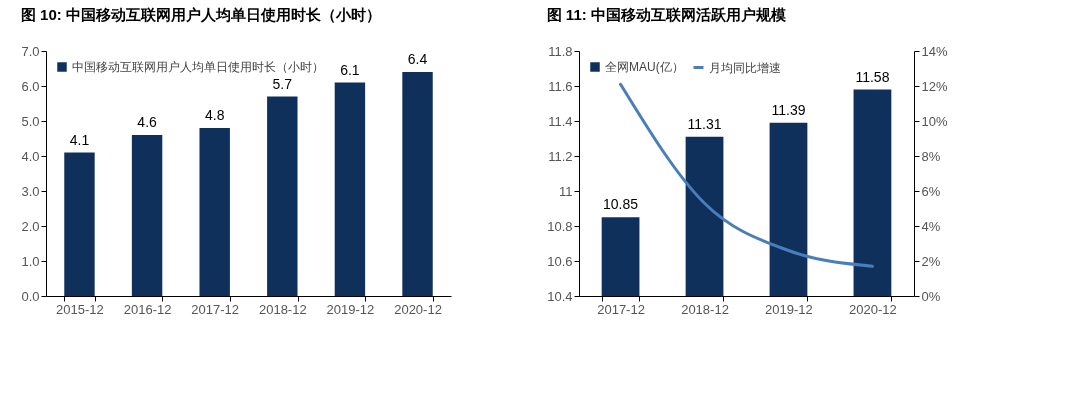 The image size is (1080, 399). What do you see at coordinates (30, 191) in the screenshot?
I see `y-tick-label: 3.0` at bounding box center [30, 191].